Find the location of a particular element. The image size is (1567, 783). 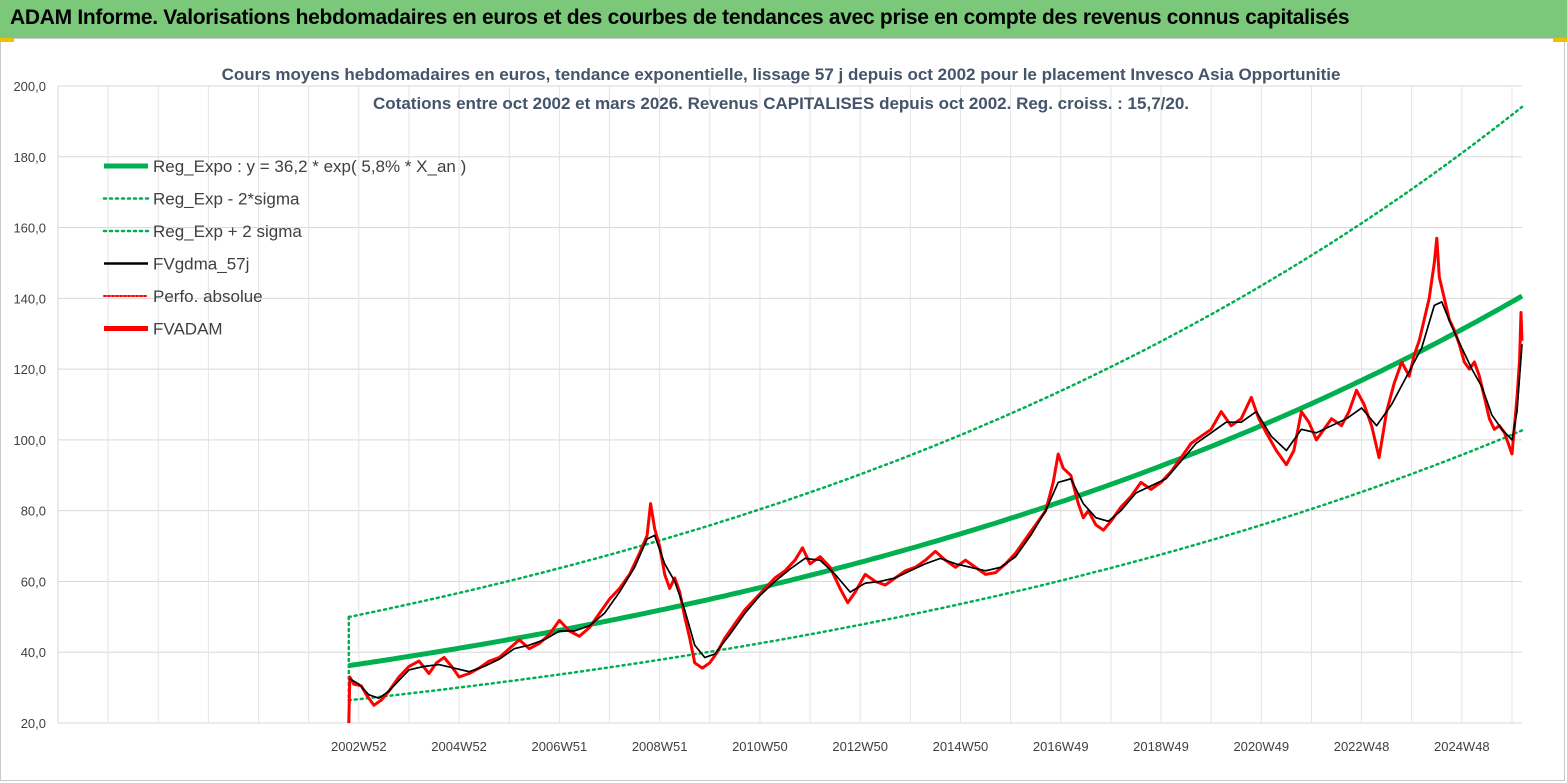

x-tick-label: 2006W51 is located at coordinates (560, 746).